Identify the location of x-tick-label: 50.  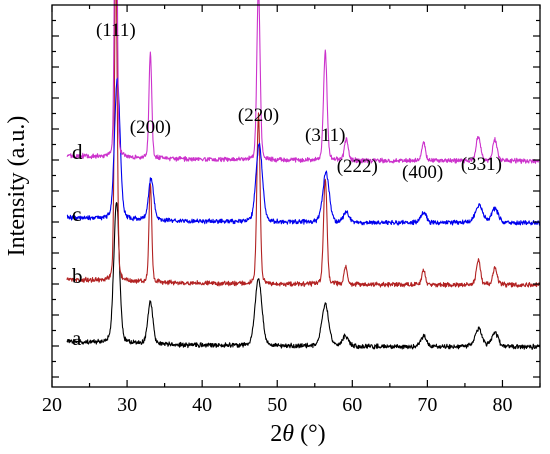
(277, 405).